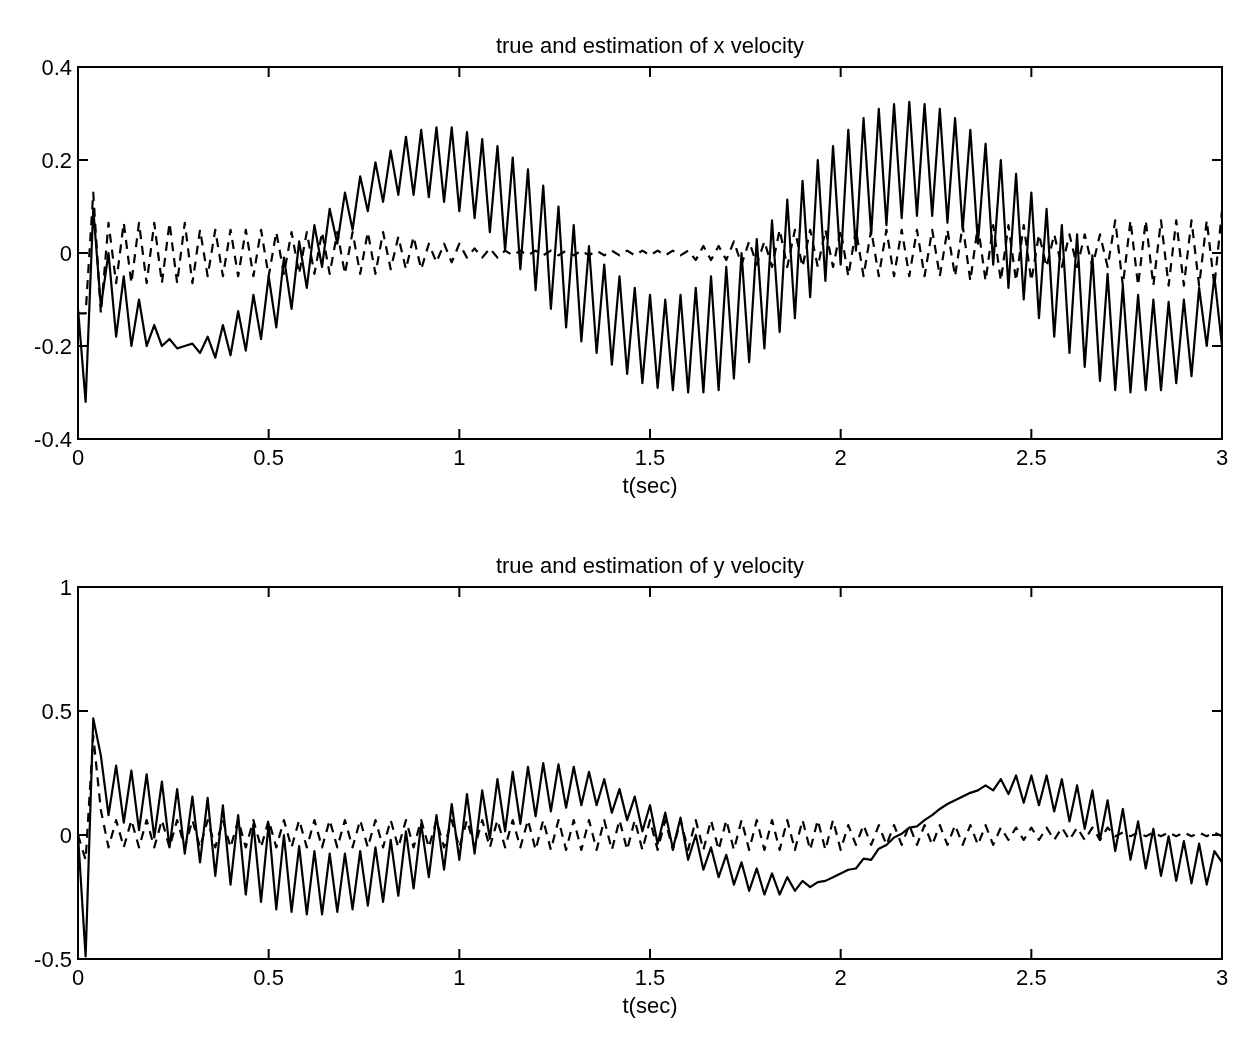 Image resolution: width=1238 pixels, height=1050 pixels. Describe the element at coordinates (65, 587) in the screenshot. I see `y-tick-label: 1` at that location.